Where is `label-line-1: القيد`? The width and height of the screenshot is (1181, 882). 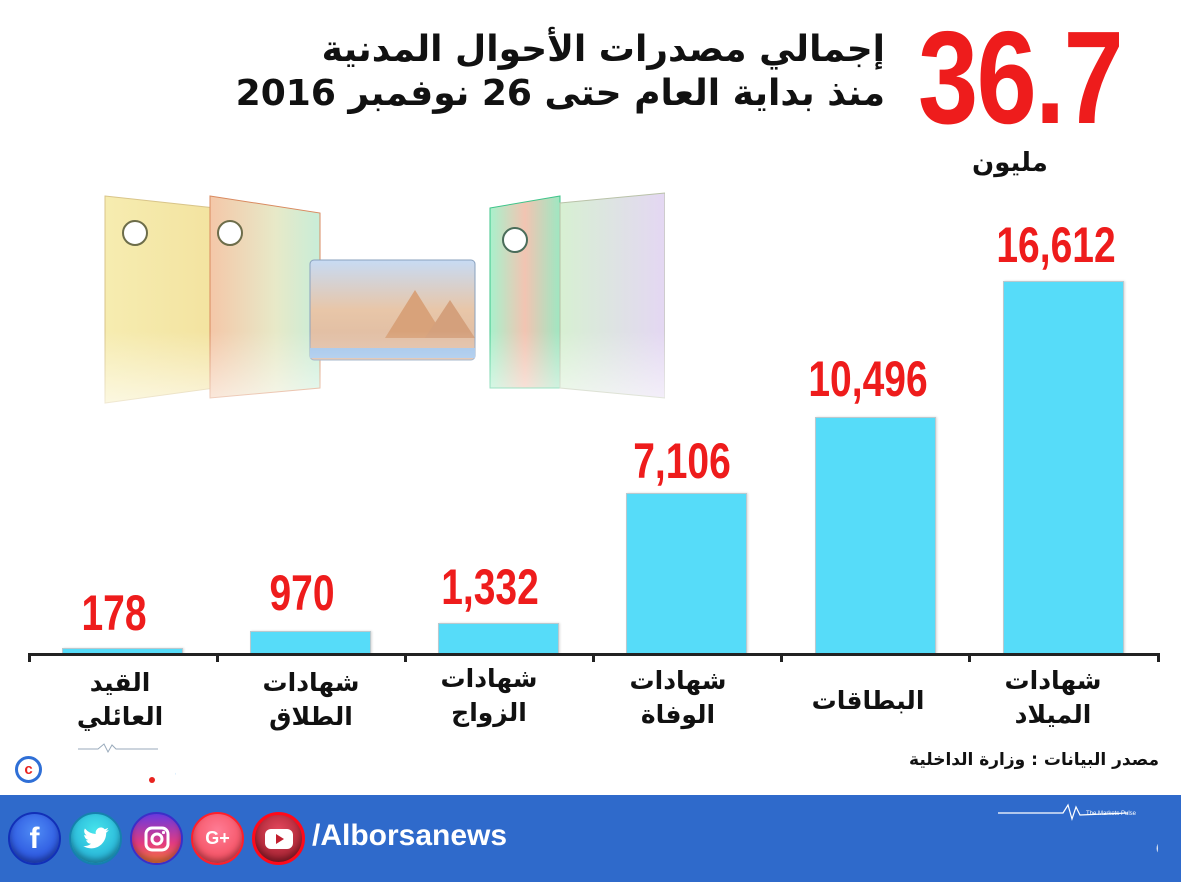
label-line-1: القيد is located at coordinates (120, 682).